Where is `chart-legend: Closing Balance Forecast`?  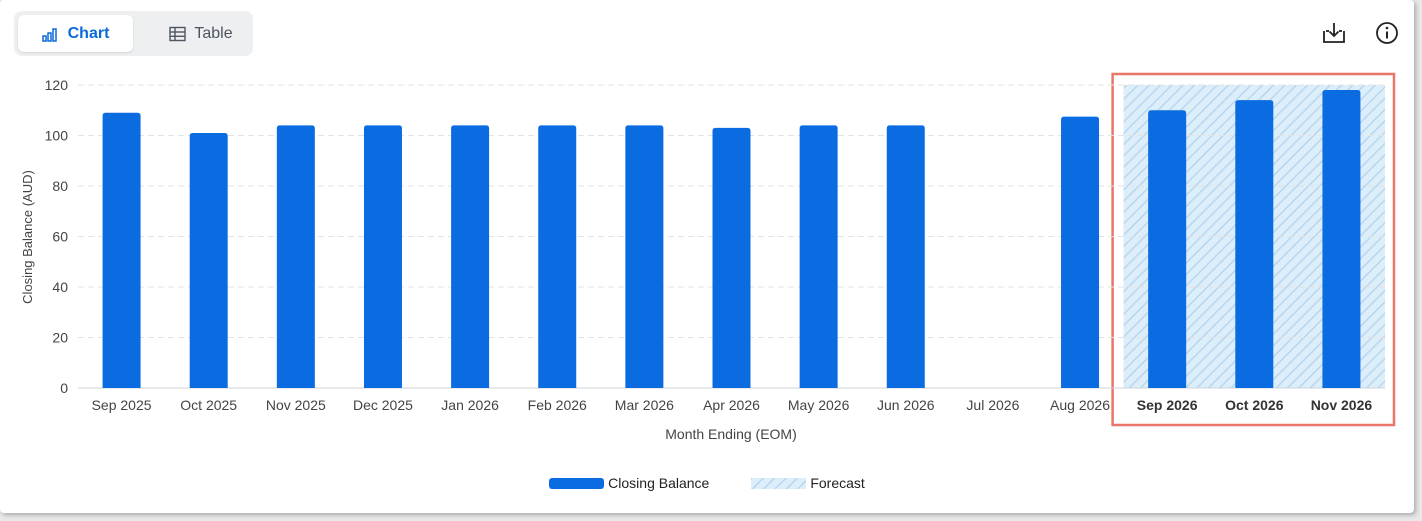
chart-legend: Closing Balance Forecast is located at coordinates (707, 483).